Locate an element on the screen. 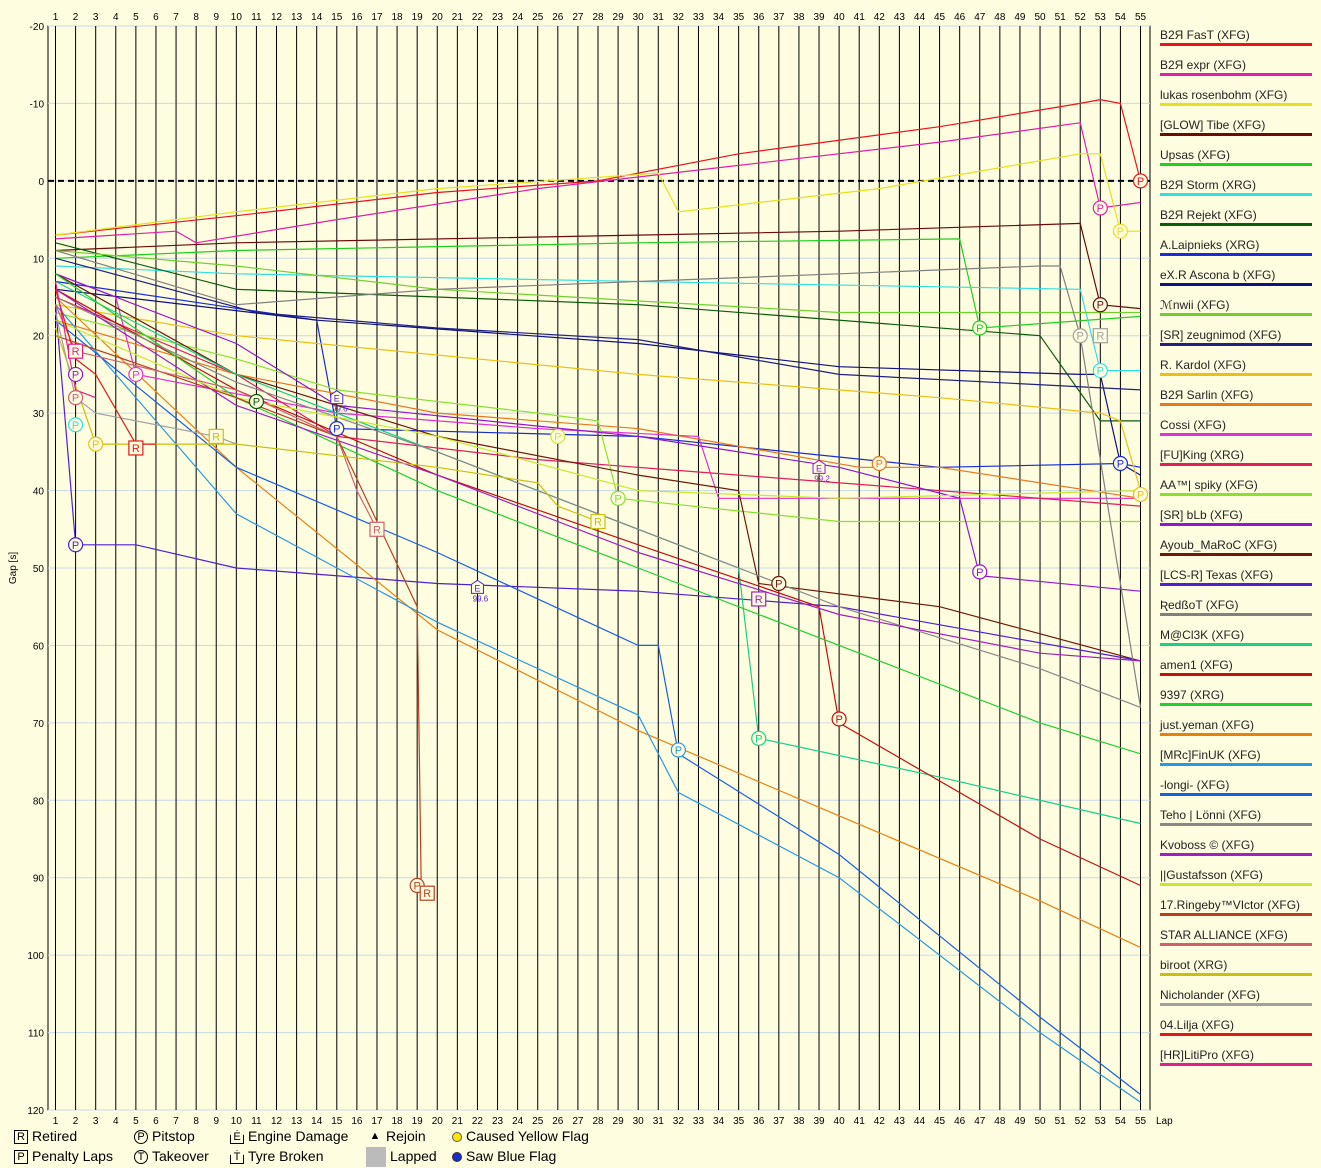  x-tick-label-top: 24 is located at coordinates (518, 17).